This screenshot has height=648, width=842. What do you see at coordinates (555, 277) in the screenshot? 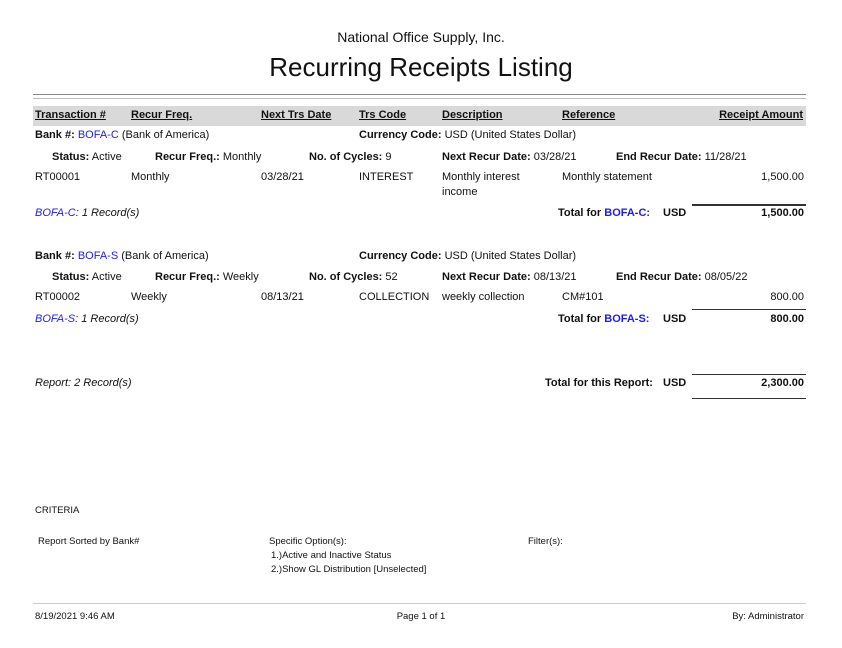
I see `next-recur-value: 08/13/21` at bounding box center [555, 277].